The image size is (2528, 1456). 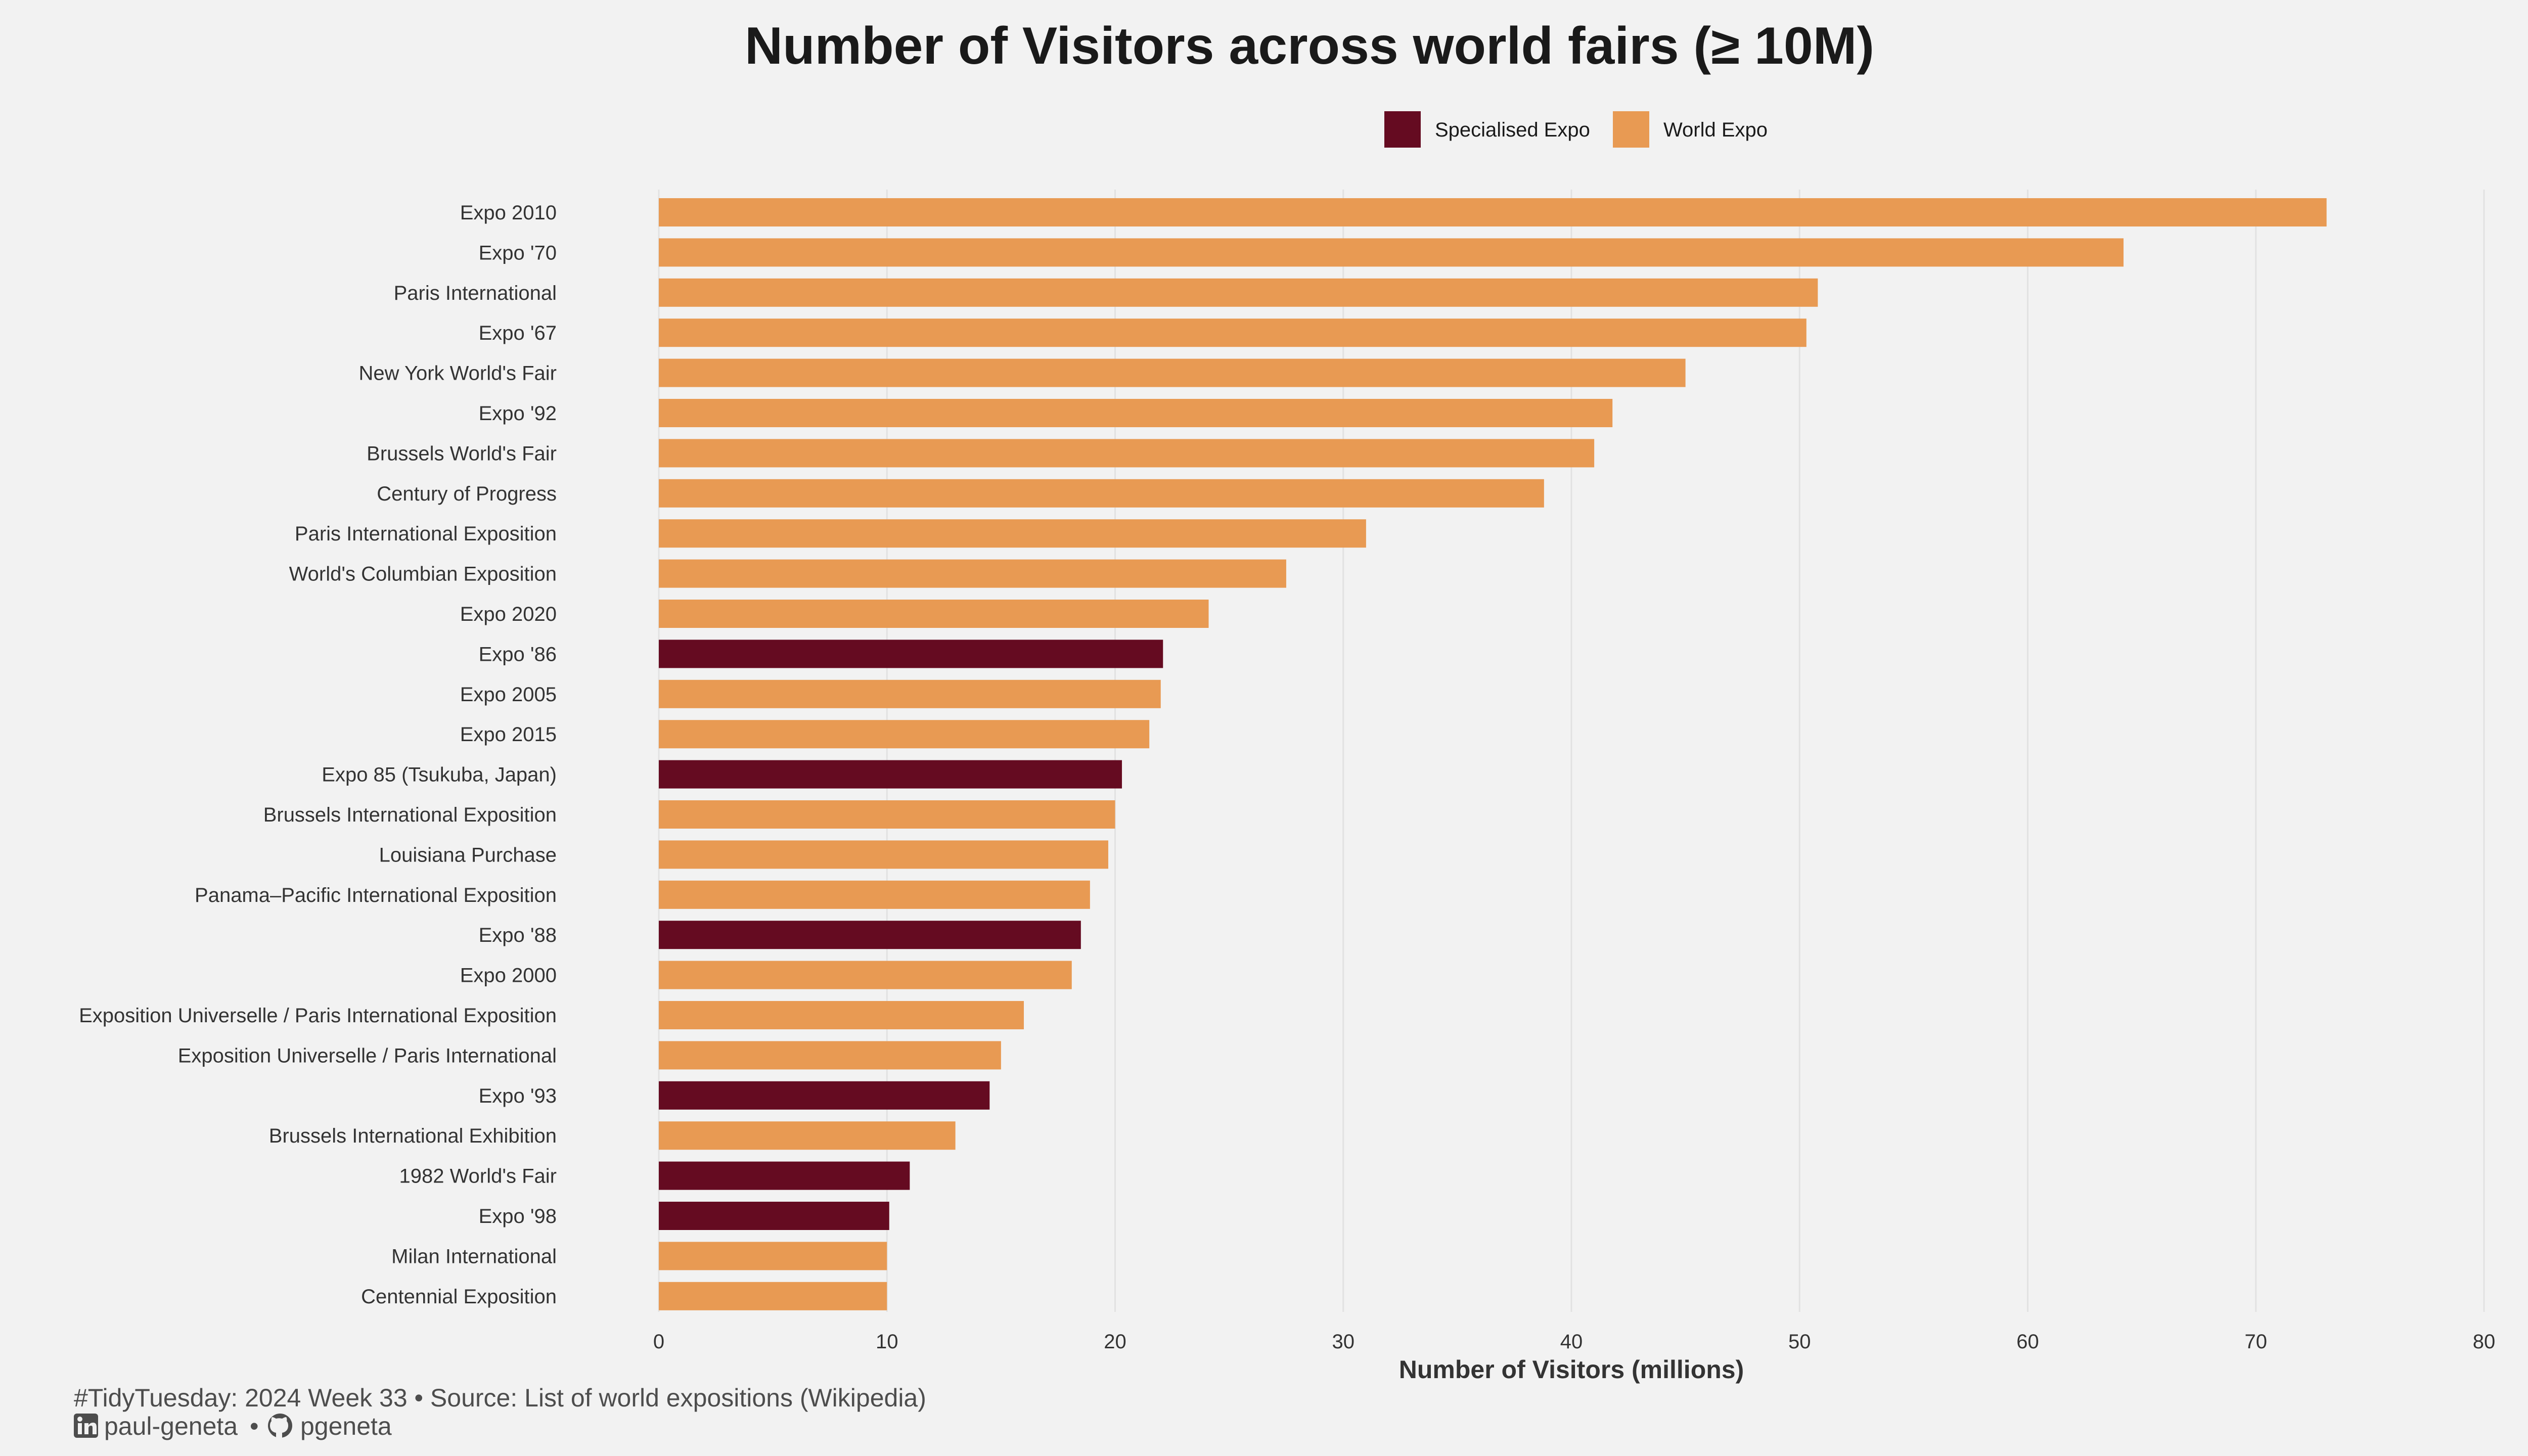 I want to click on x-tick-labels: 0 10 20 30 40 50 60 70 80, so click(x=1574, y=1342).